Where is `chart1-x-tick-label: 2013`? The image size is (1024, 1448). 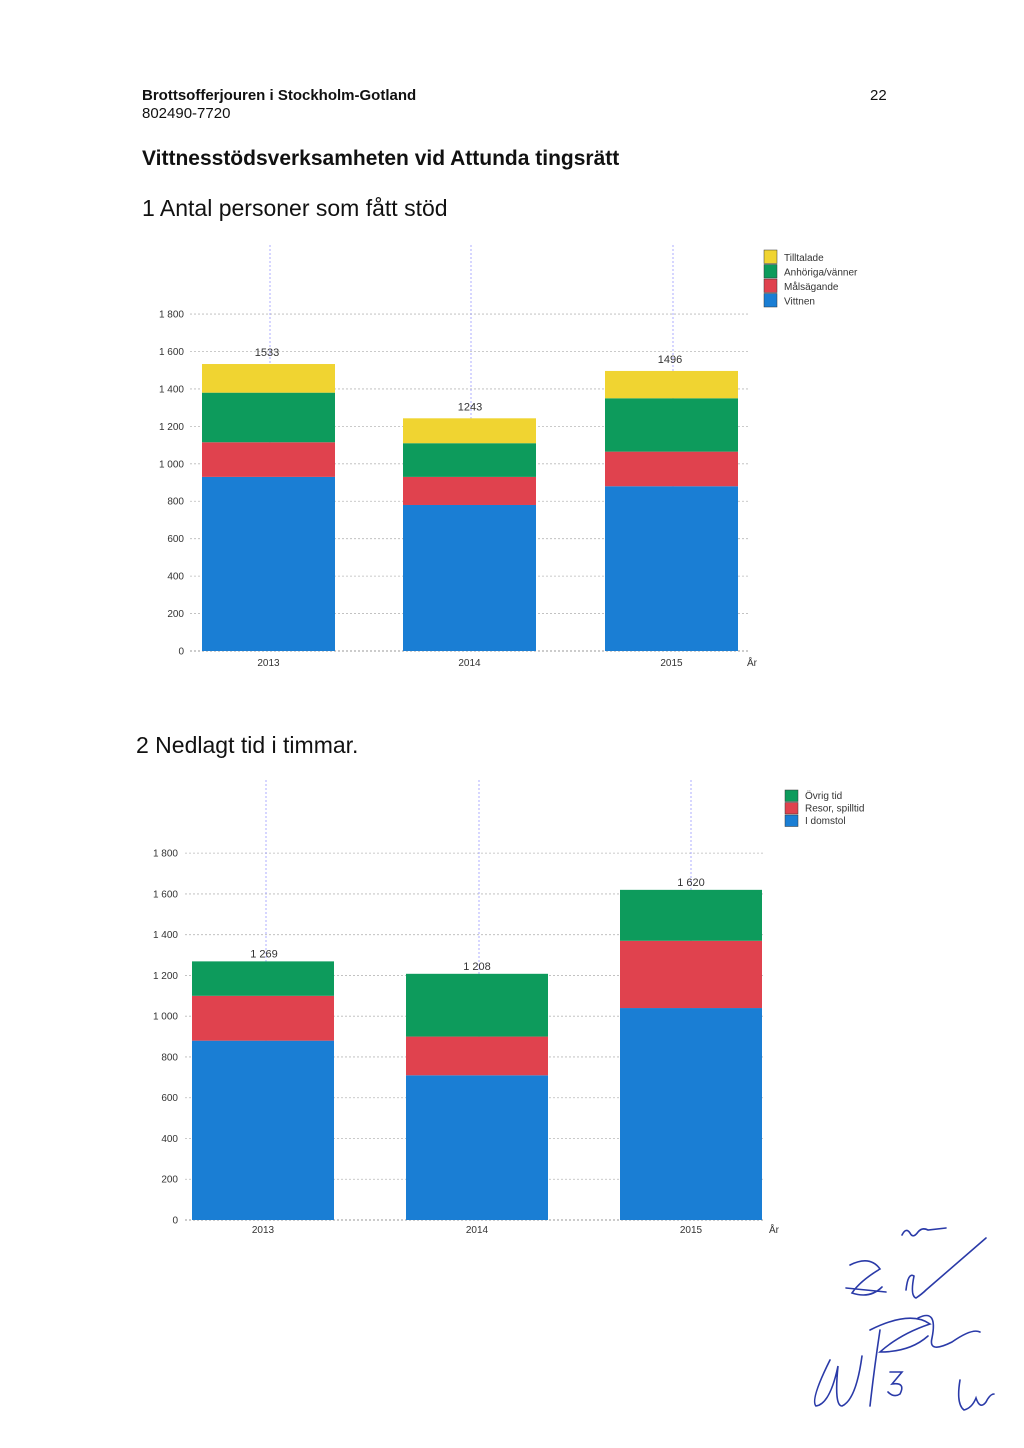
chart1-x-tick-label: 2013 is located at coordinates (268, 663).